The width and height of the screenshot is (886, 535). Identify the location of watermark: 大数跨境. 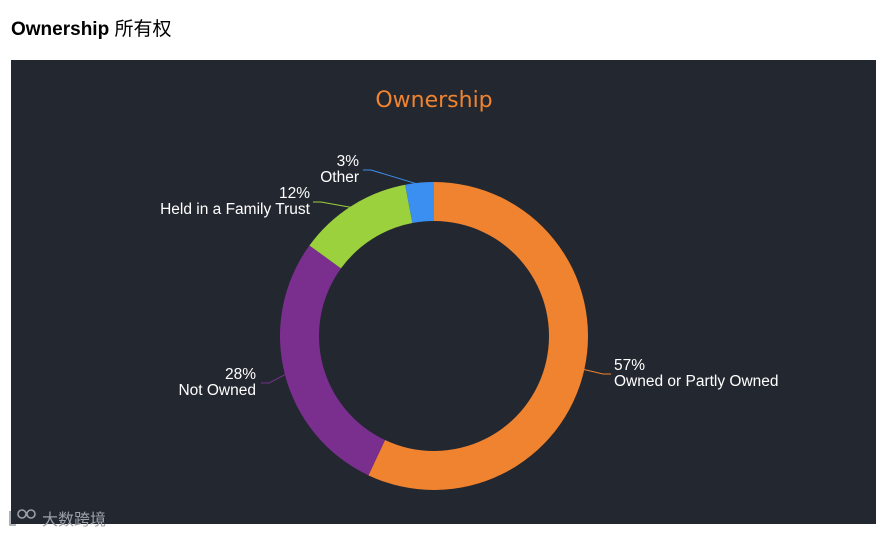
(57, 519).